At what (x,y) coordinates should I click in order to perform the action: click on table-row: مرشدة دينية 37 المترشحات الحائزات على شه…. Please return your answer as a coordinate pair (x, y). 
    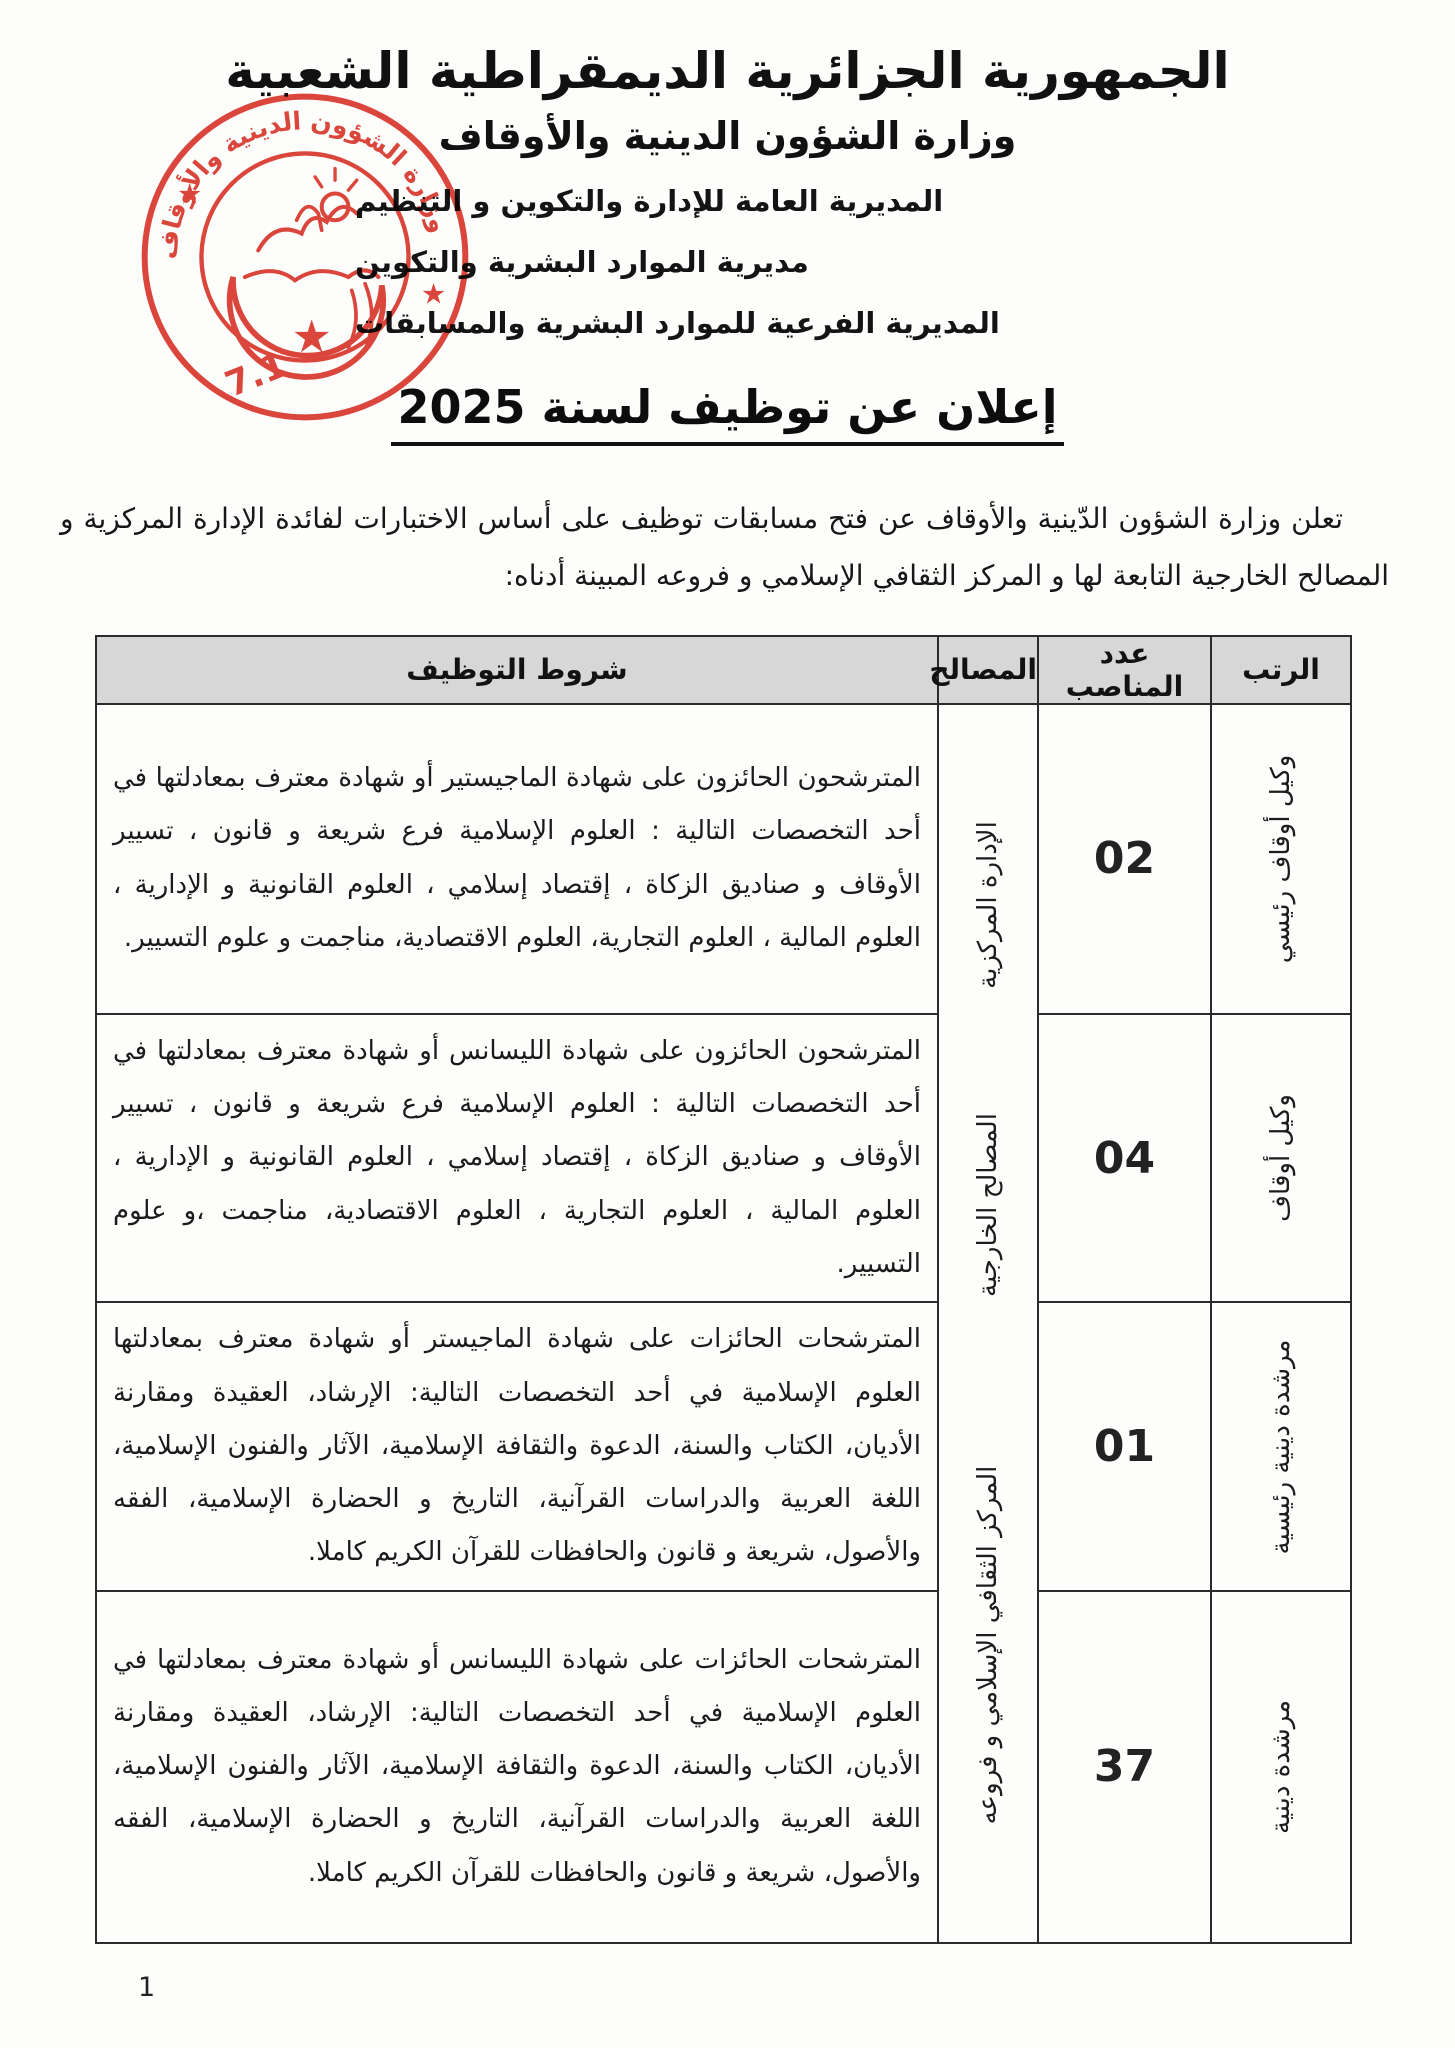
    Looking at the image, I should click on (723, 1766).